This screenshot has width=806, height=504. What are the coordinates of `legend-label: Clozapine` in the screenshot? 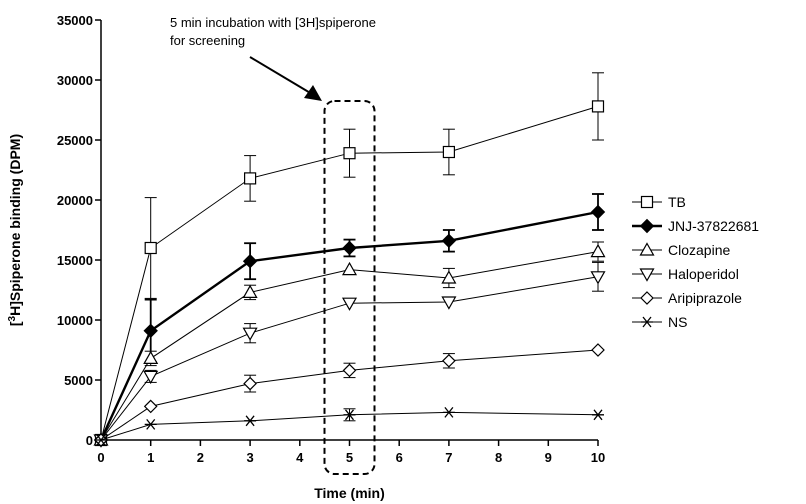 It's located at (699, 250).